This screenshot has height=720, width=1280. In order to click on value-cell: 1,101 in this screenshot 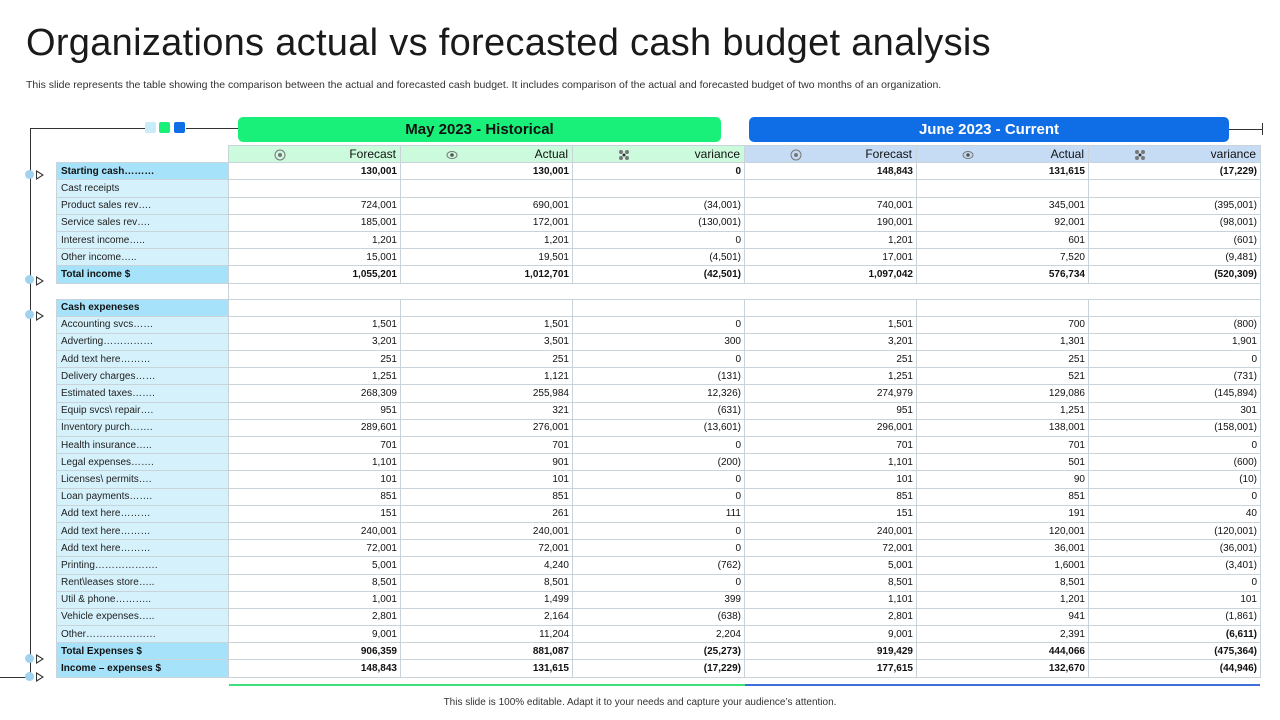, I will do `click(314, 462)`.